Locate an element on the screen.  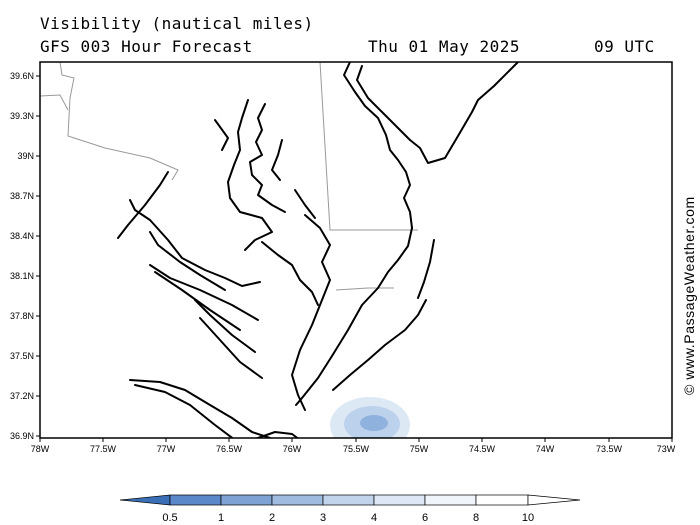
lon-label: 73.5W is located at coordinates (609, 449).